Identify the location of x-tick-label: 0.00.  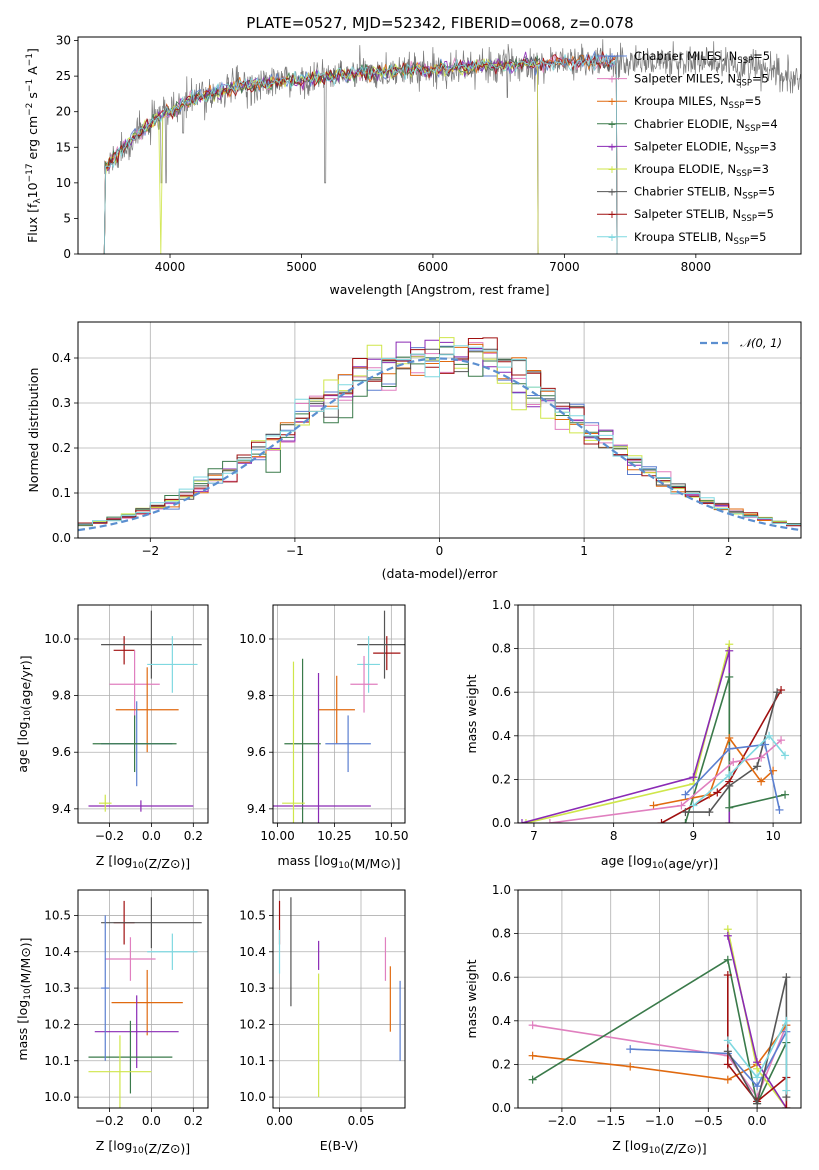
(279, 1121).